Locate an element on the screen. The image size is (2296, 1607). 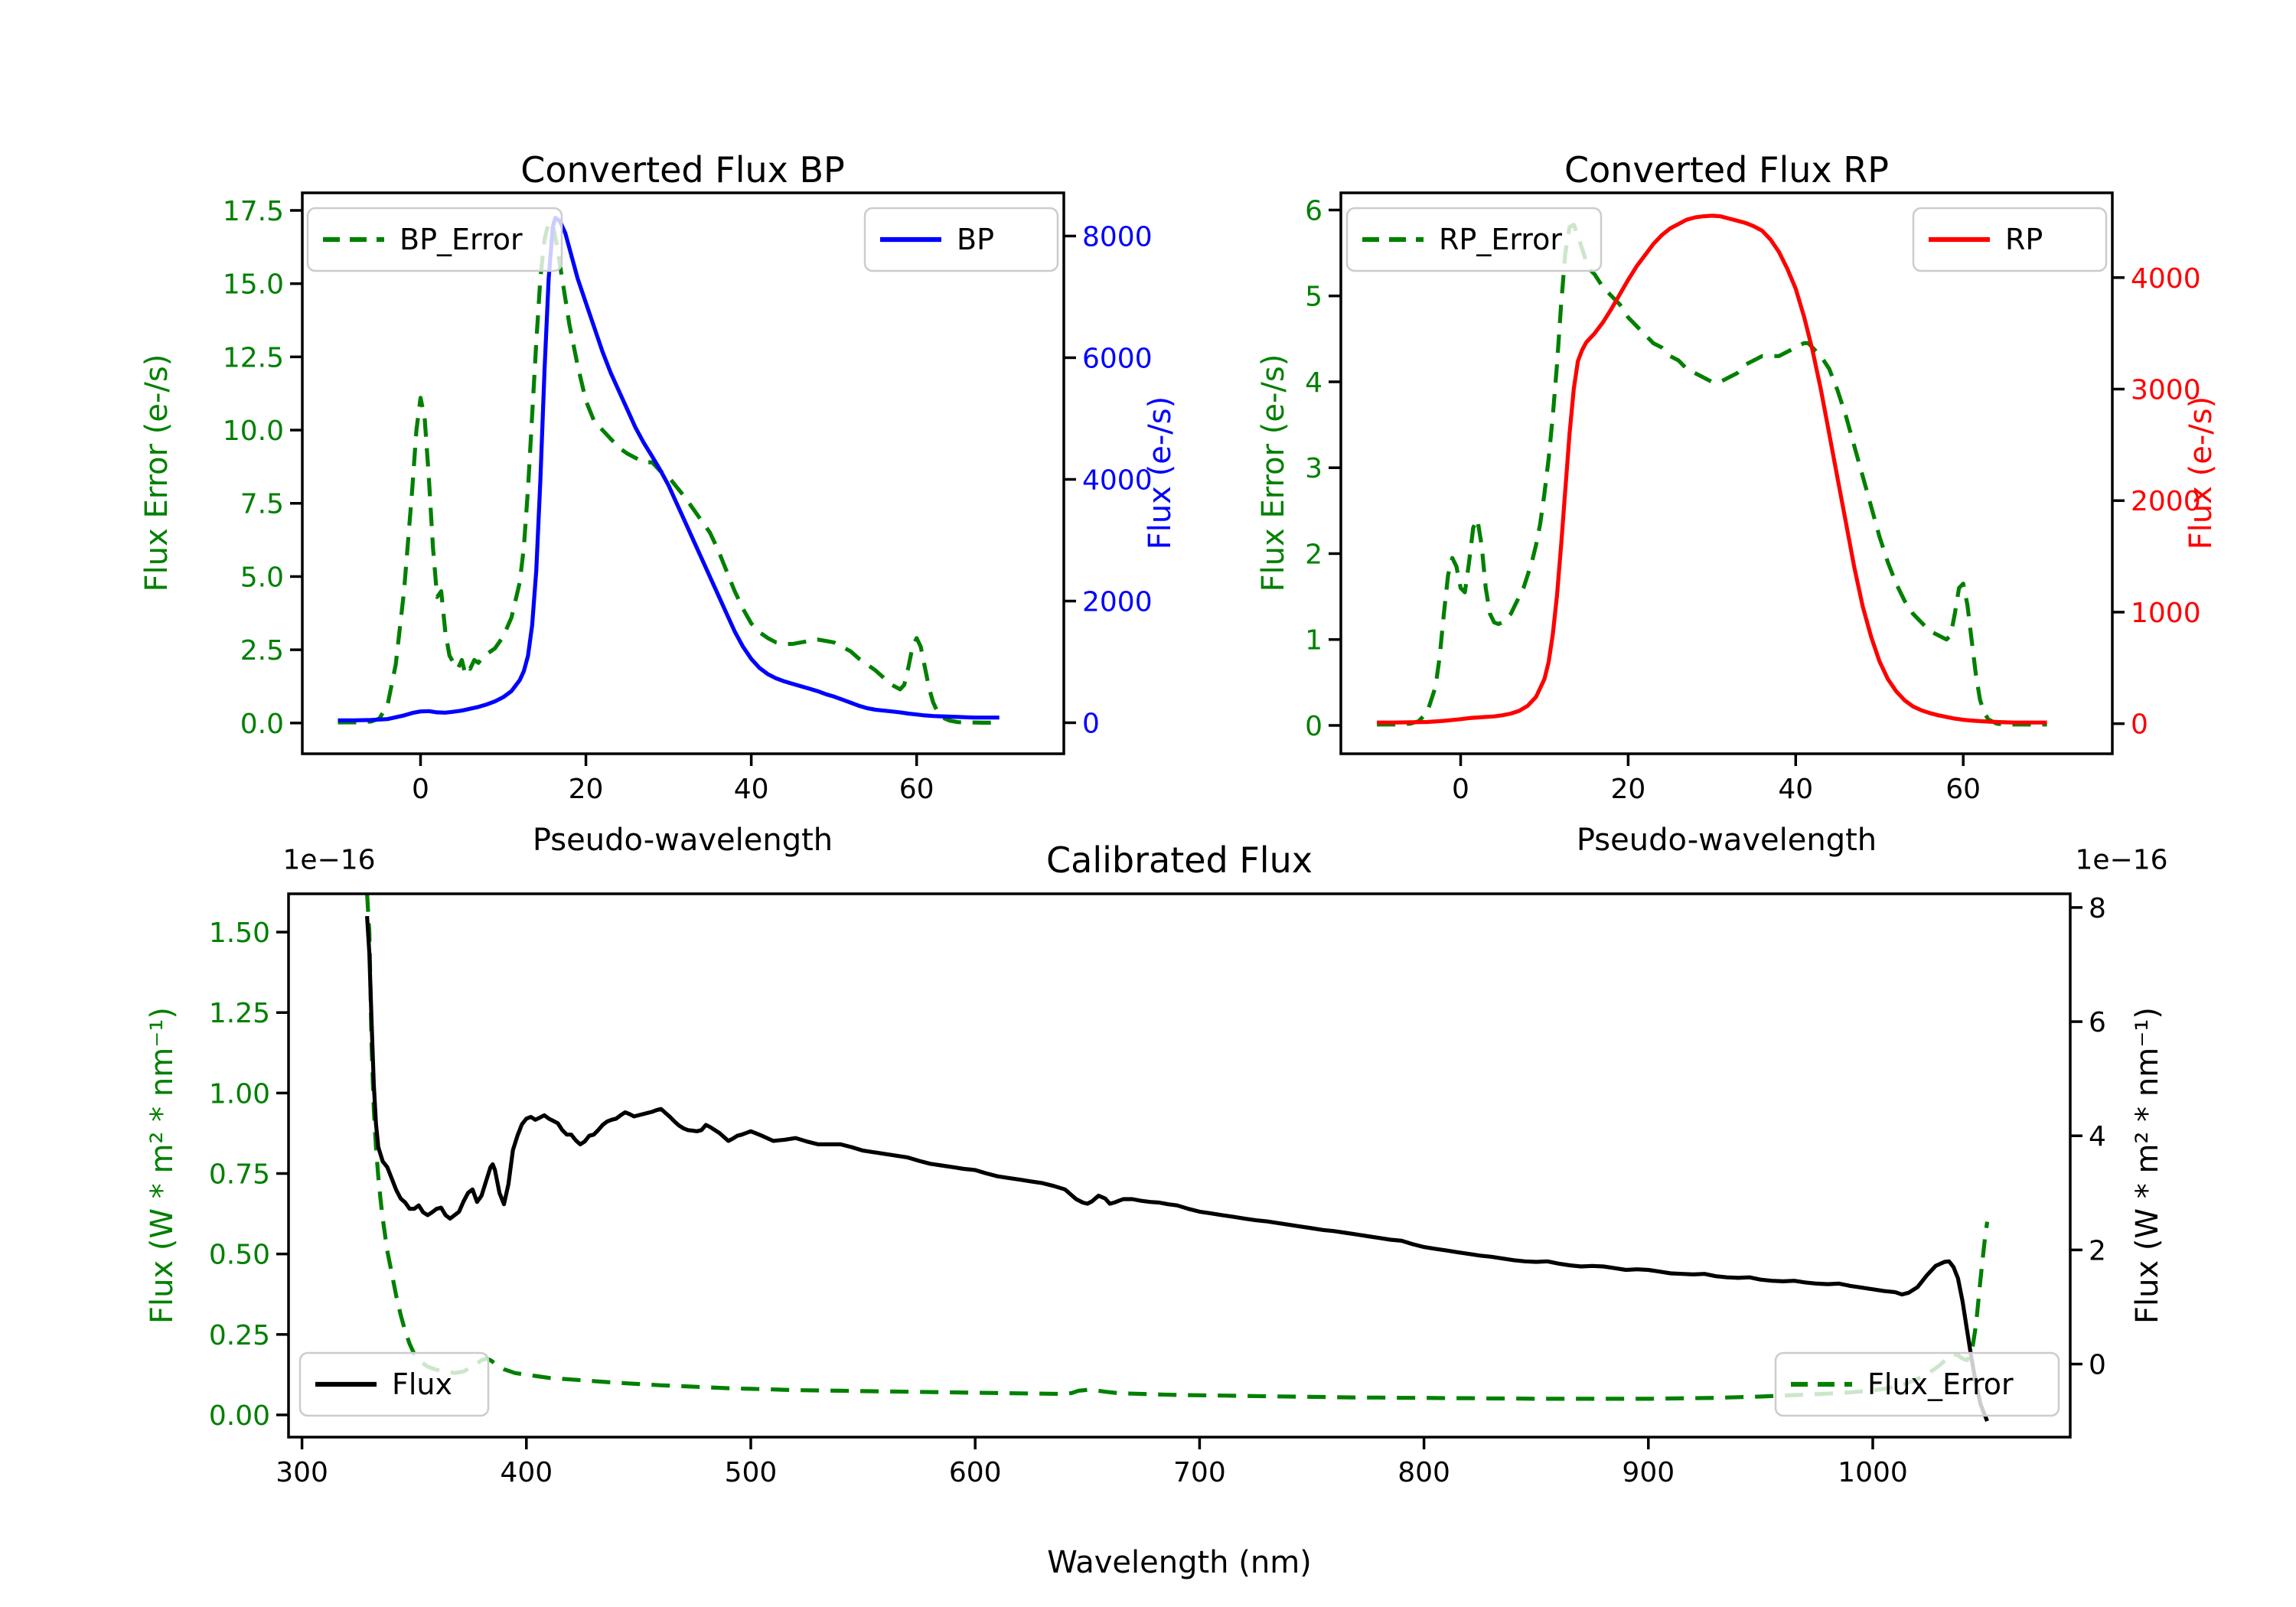
legend-label: Flux is located at coordinates (422, 1384).